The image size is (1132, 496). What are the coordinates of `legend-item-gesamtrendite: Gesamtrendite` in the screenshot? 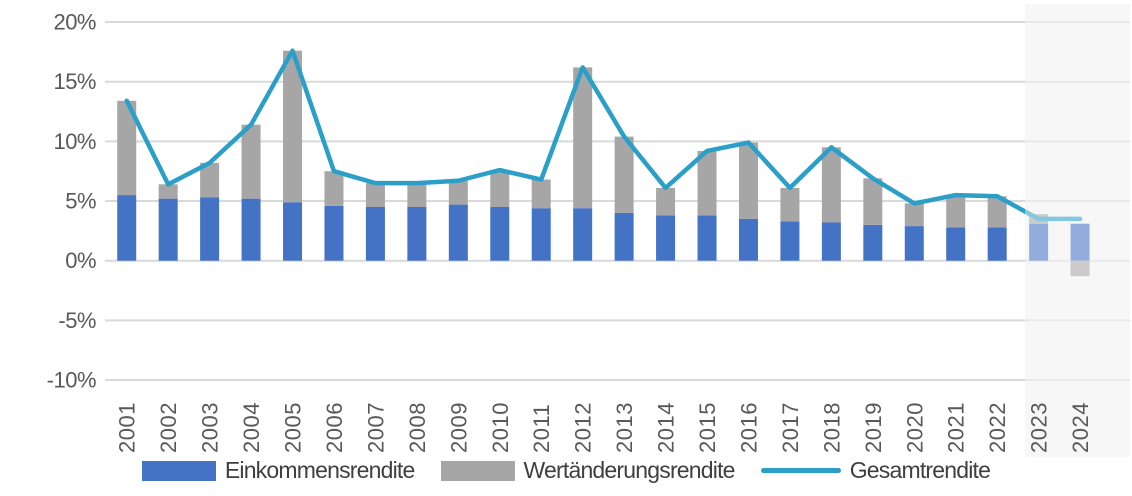 It's located at (875, 470).